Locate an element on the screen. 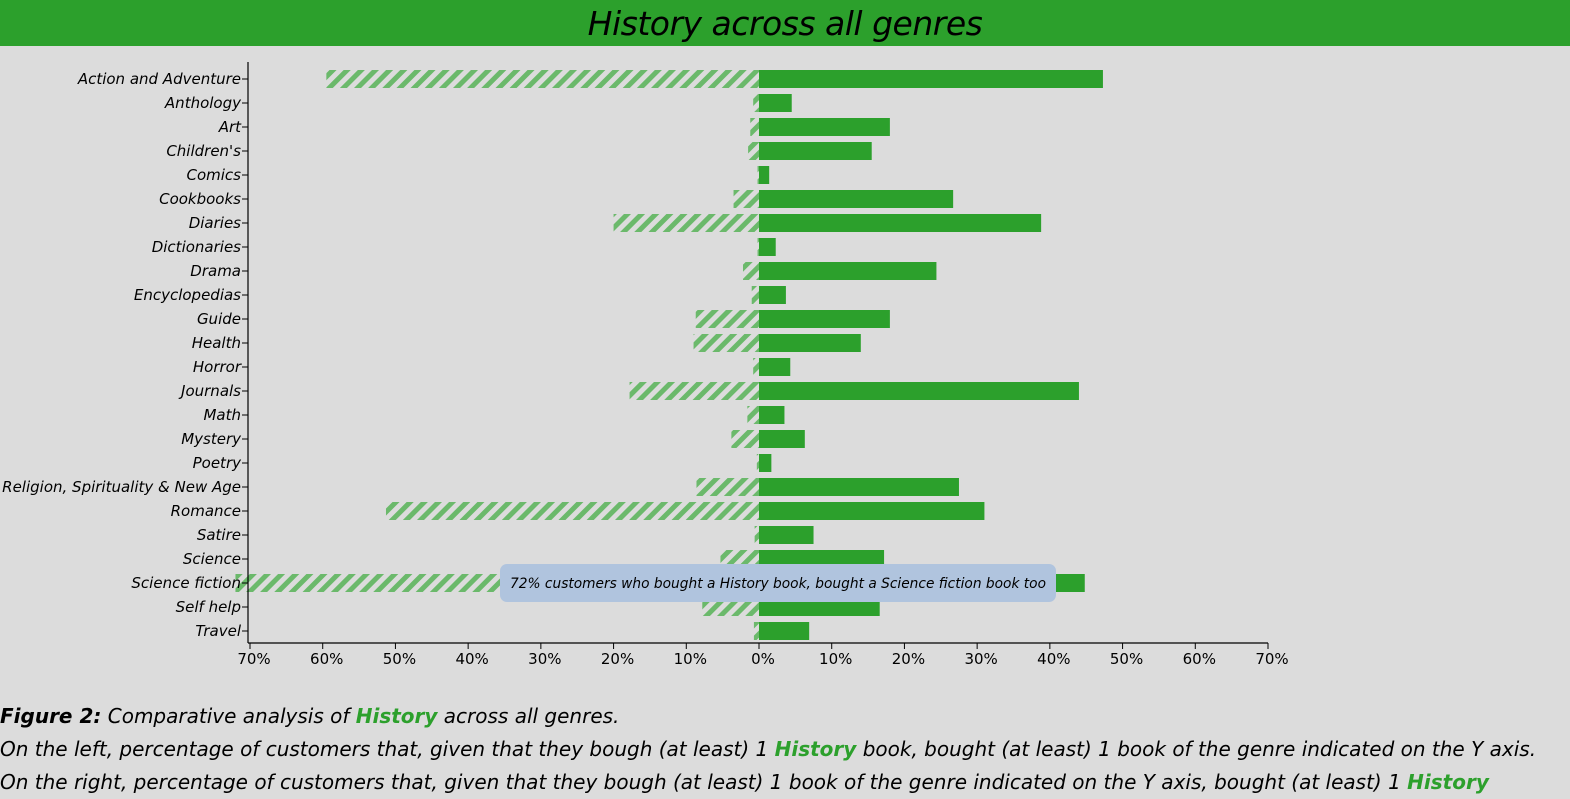 Image resolution: width=1570 pixels, height=799 pixels. y-tick-label: Satire is located at coordinates (219, 535).